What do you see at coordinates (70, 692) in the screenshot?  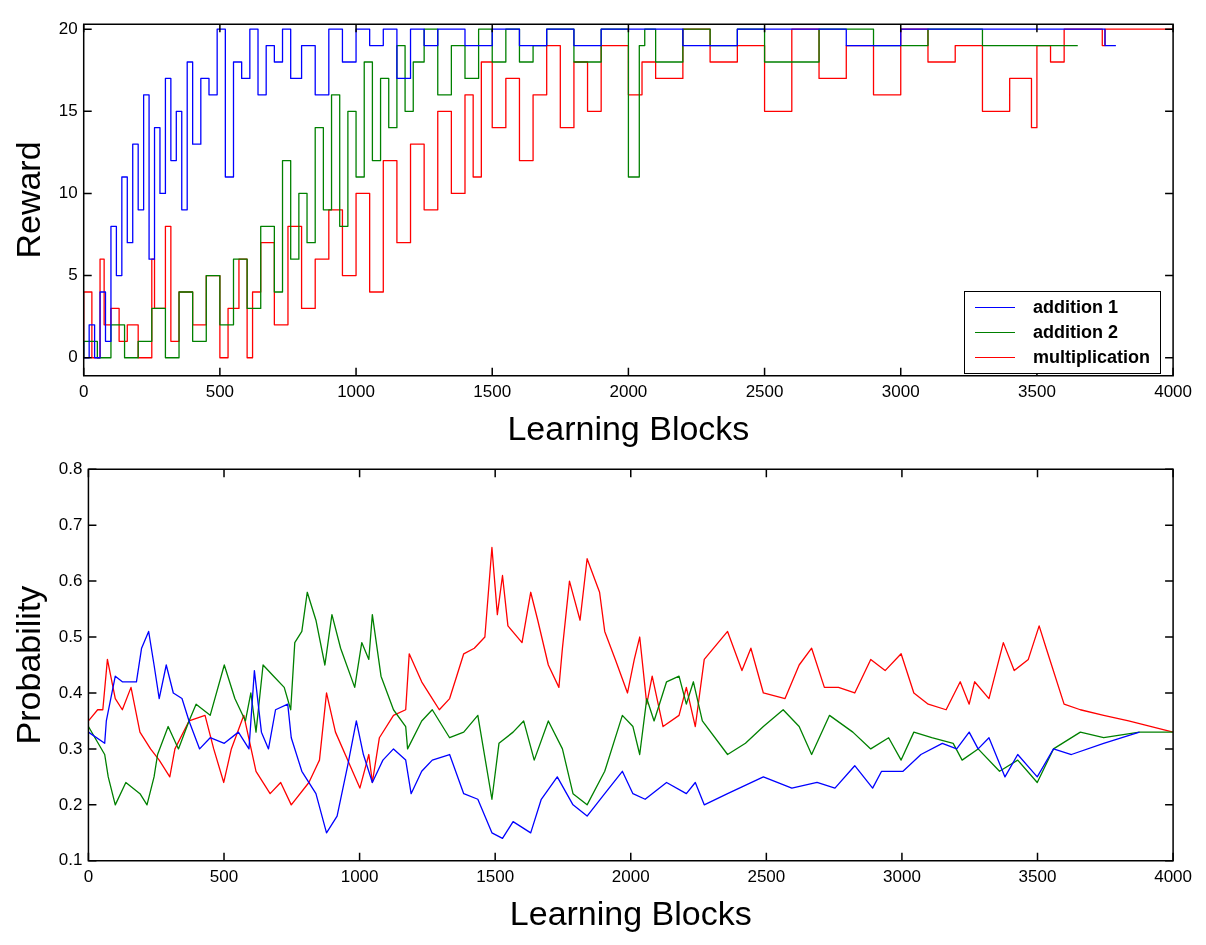 I see `y-tick-label: 0.4` at bounding box center [70, 692].